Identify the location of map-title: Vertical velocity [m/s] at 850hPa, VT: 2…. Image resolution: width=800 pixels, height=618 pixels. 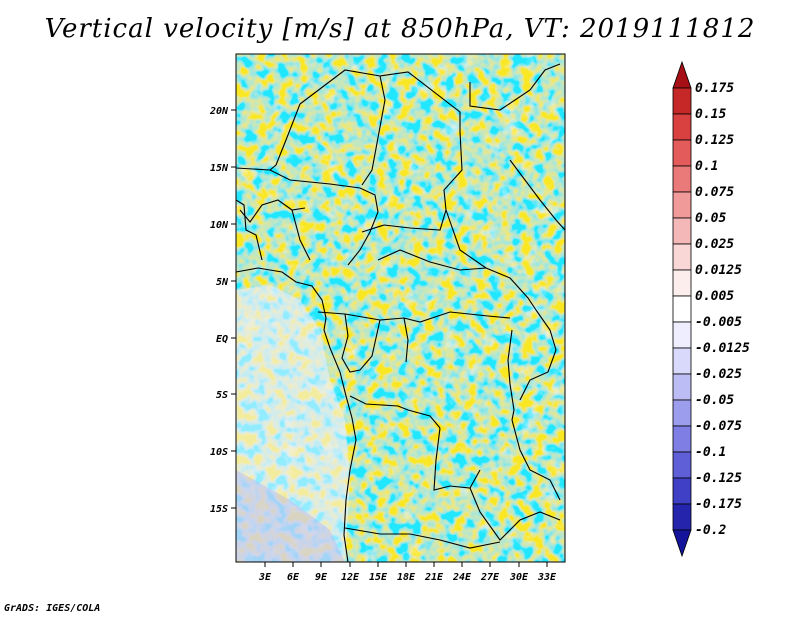
(400, 29).